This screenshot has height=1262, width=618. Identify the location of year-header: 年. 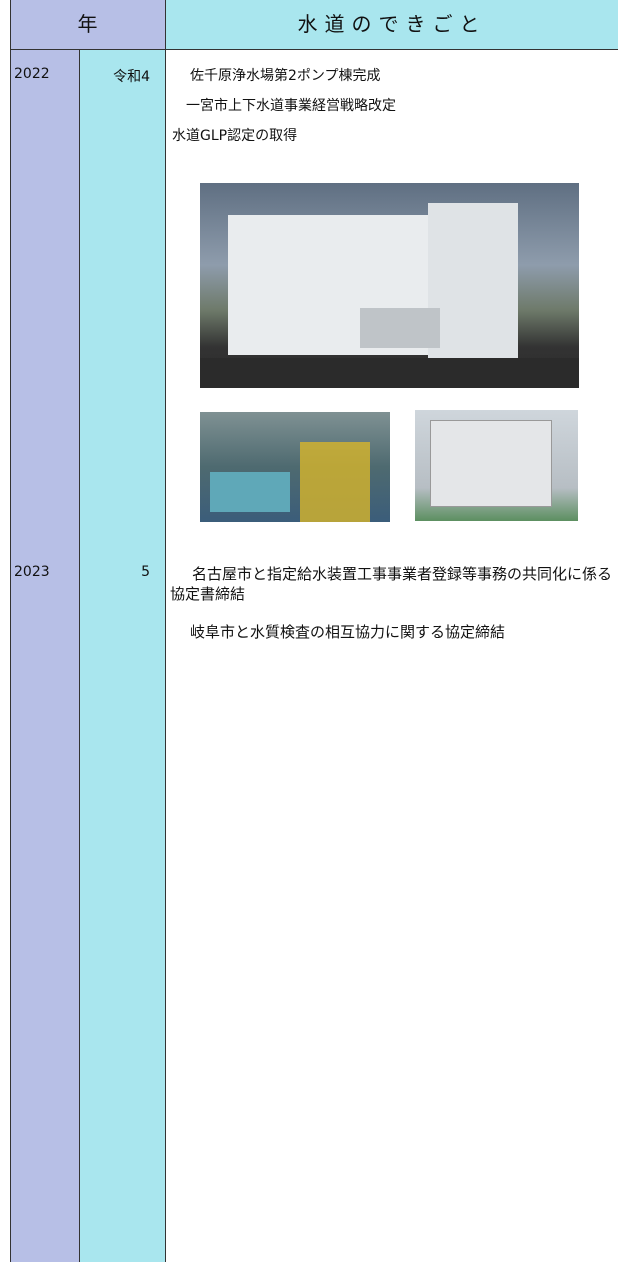
(87, 25).